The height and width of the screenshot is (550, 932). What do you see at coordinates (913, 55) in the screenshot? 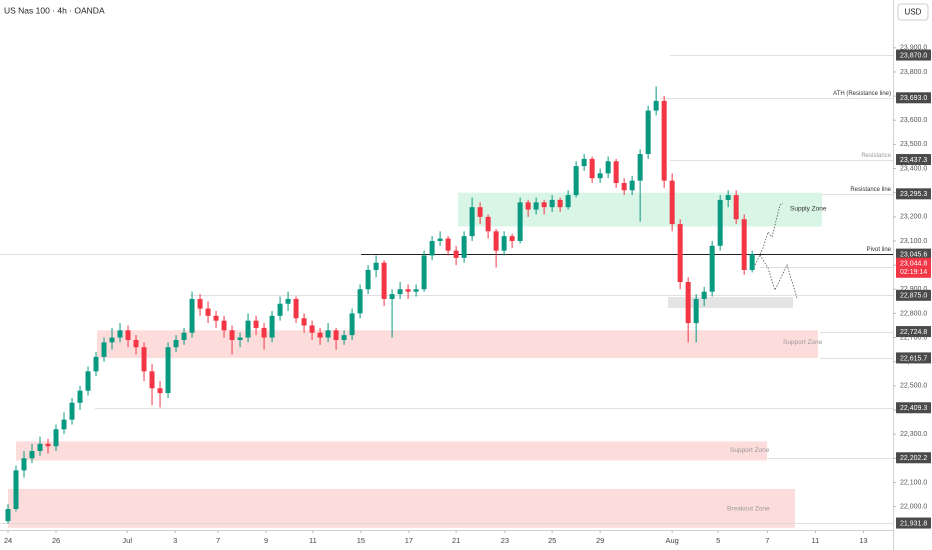
I see `price-box-label: 23,870.0` at bounding box center [913, 55].